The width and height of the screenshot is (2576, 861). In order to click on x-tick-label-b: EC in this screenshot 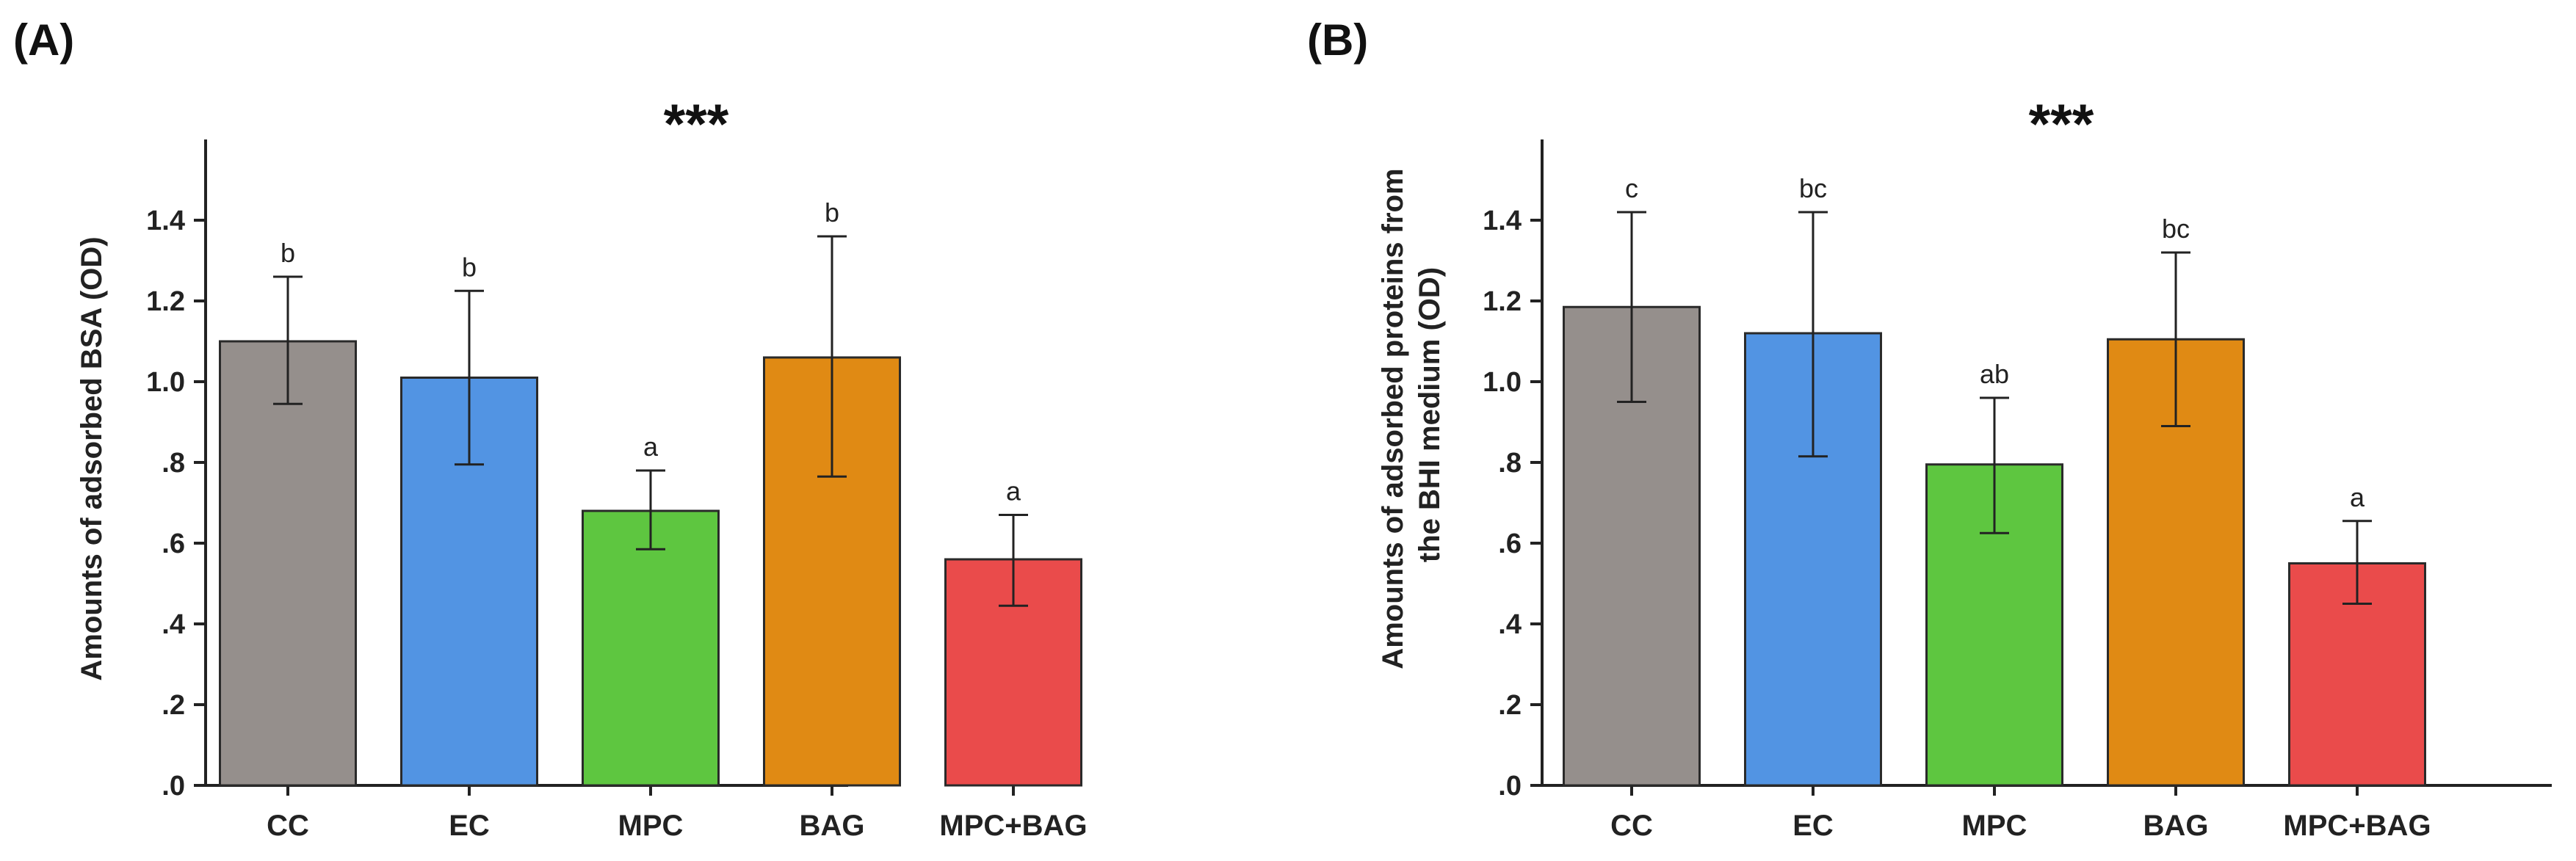, I will do `click(1813, 826)`.